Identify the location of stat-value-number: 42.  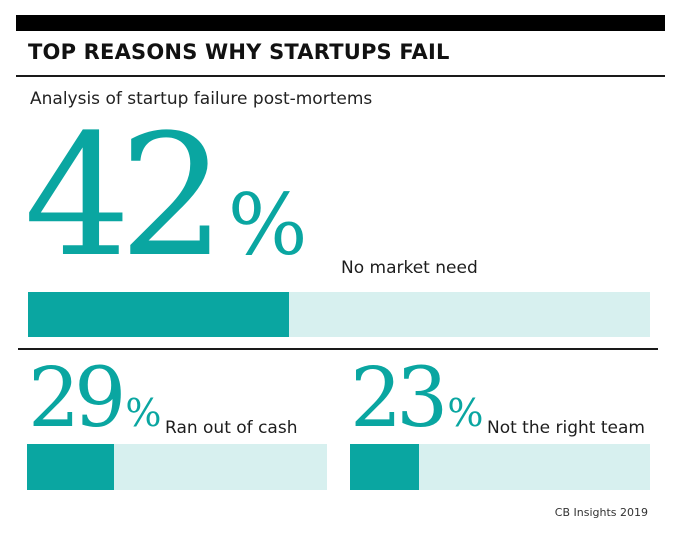
(125, 196).